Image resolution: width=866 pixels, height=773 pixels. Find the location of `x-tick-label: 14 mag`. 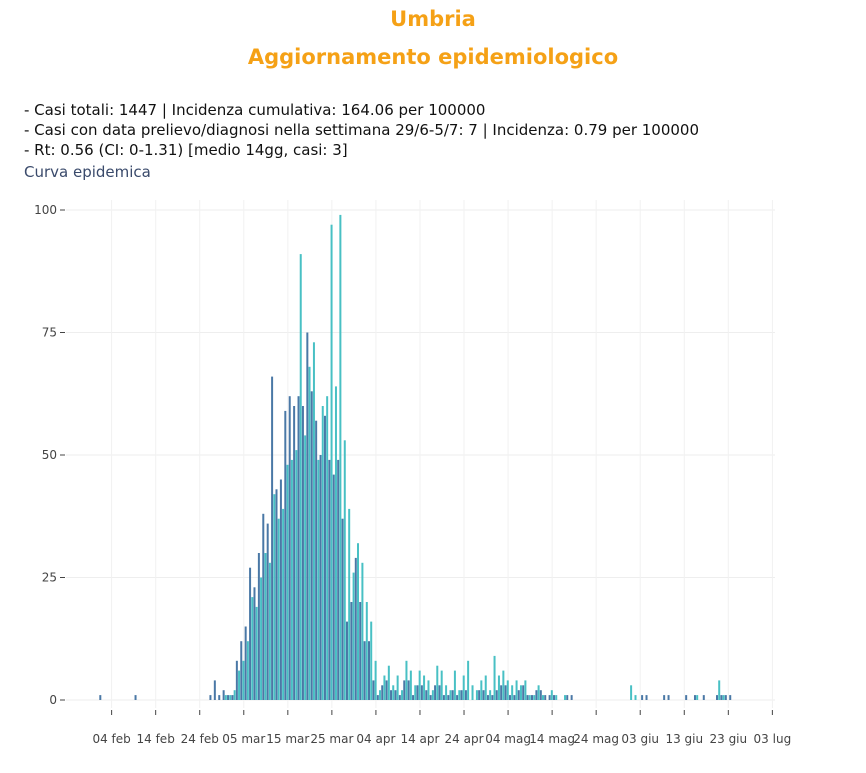

x-tick-label: 14 mag is located at coordinates (552, 739).